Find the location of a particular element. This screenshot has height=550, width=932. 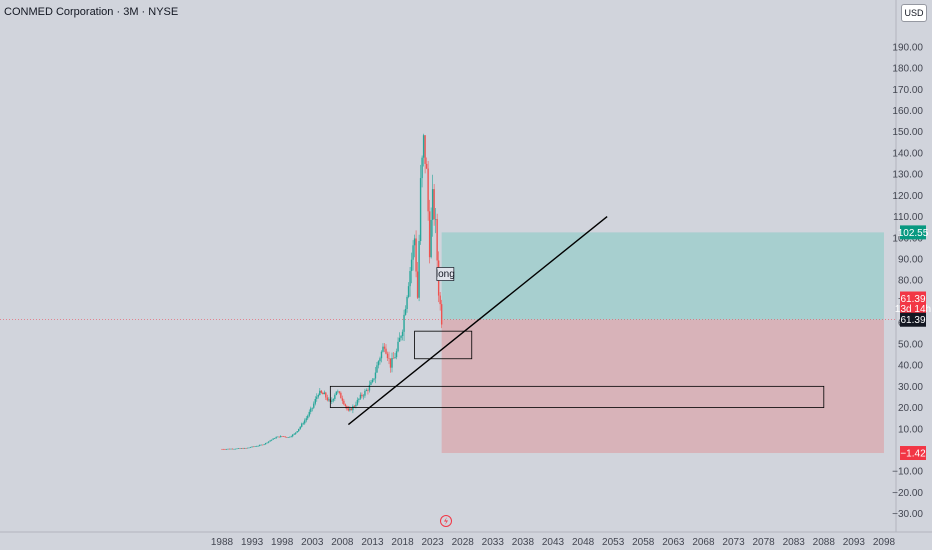

time-tick-label: 2048 is located at coordinates (583, 542).